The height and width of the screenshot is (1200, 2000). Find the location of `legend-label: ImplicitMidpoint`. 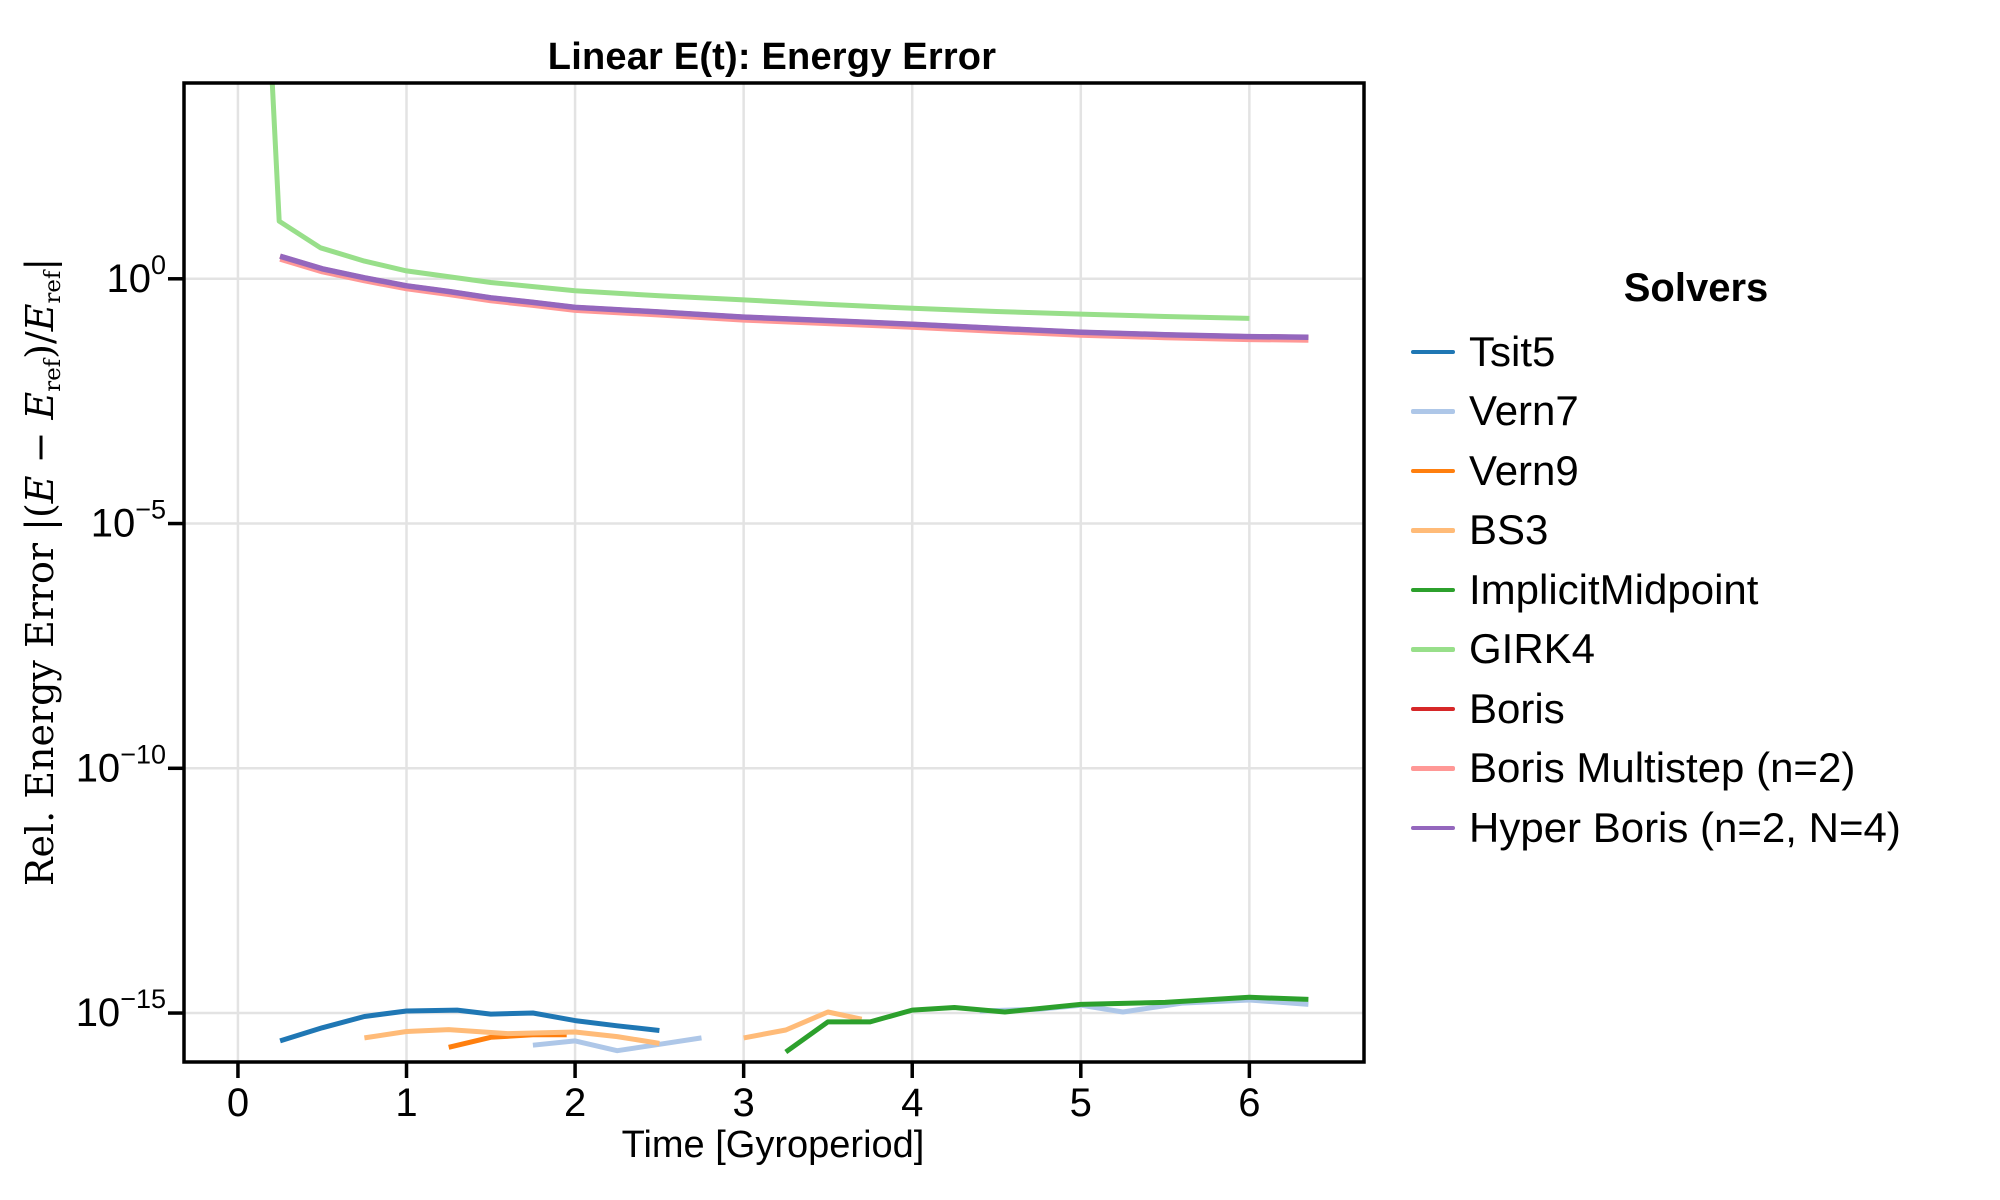

legend-label: ImplicitMidpoint is located at coordinates (1614, 589).